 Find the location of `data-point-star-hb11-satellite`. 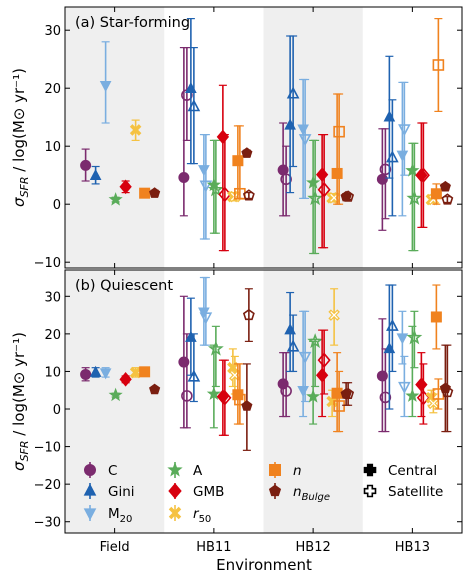

data-point-star-hb11-satellite is located at coordinates (215, 189).